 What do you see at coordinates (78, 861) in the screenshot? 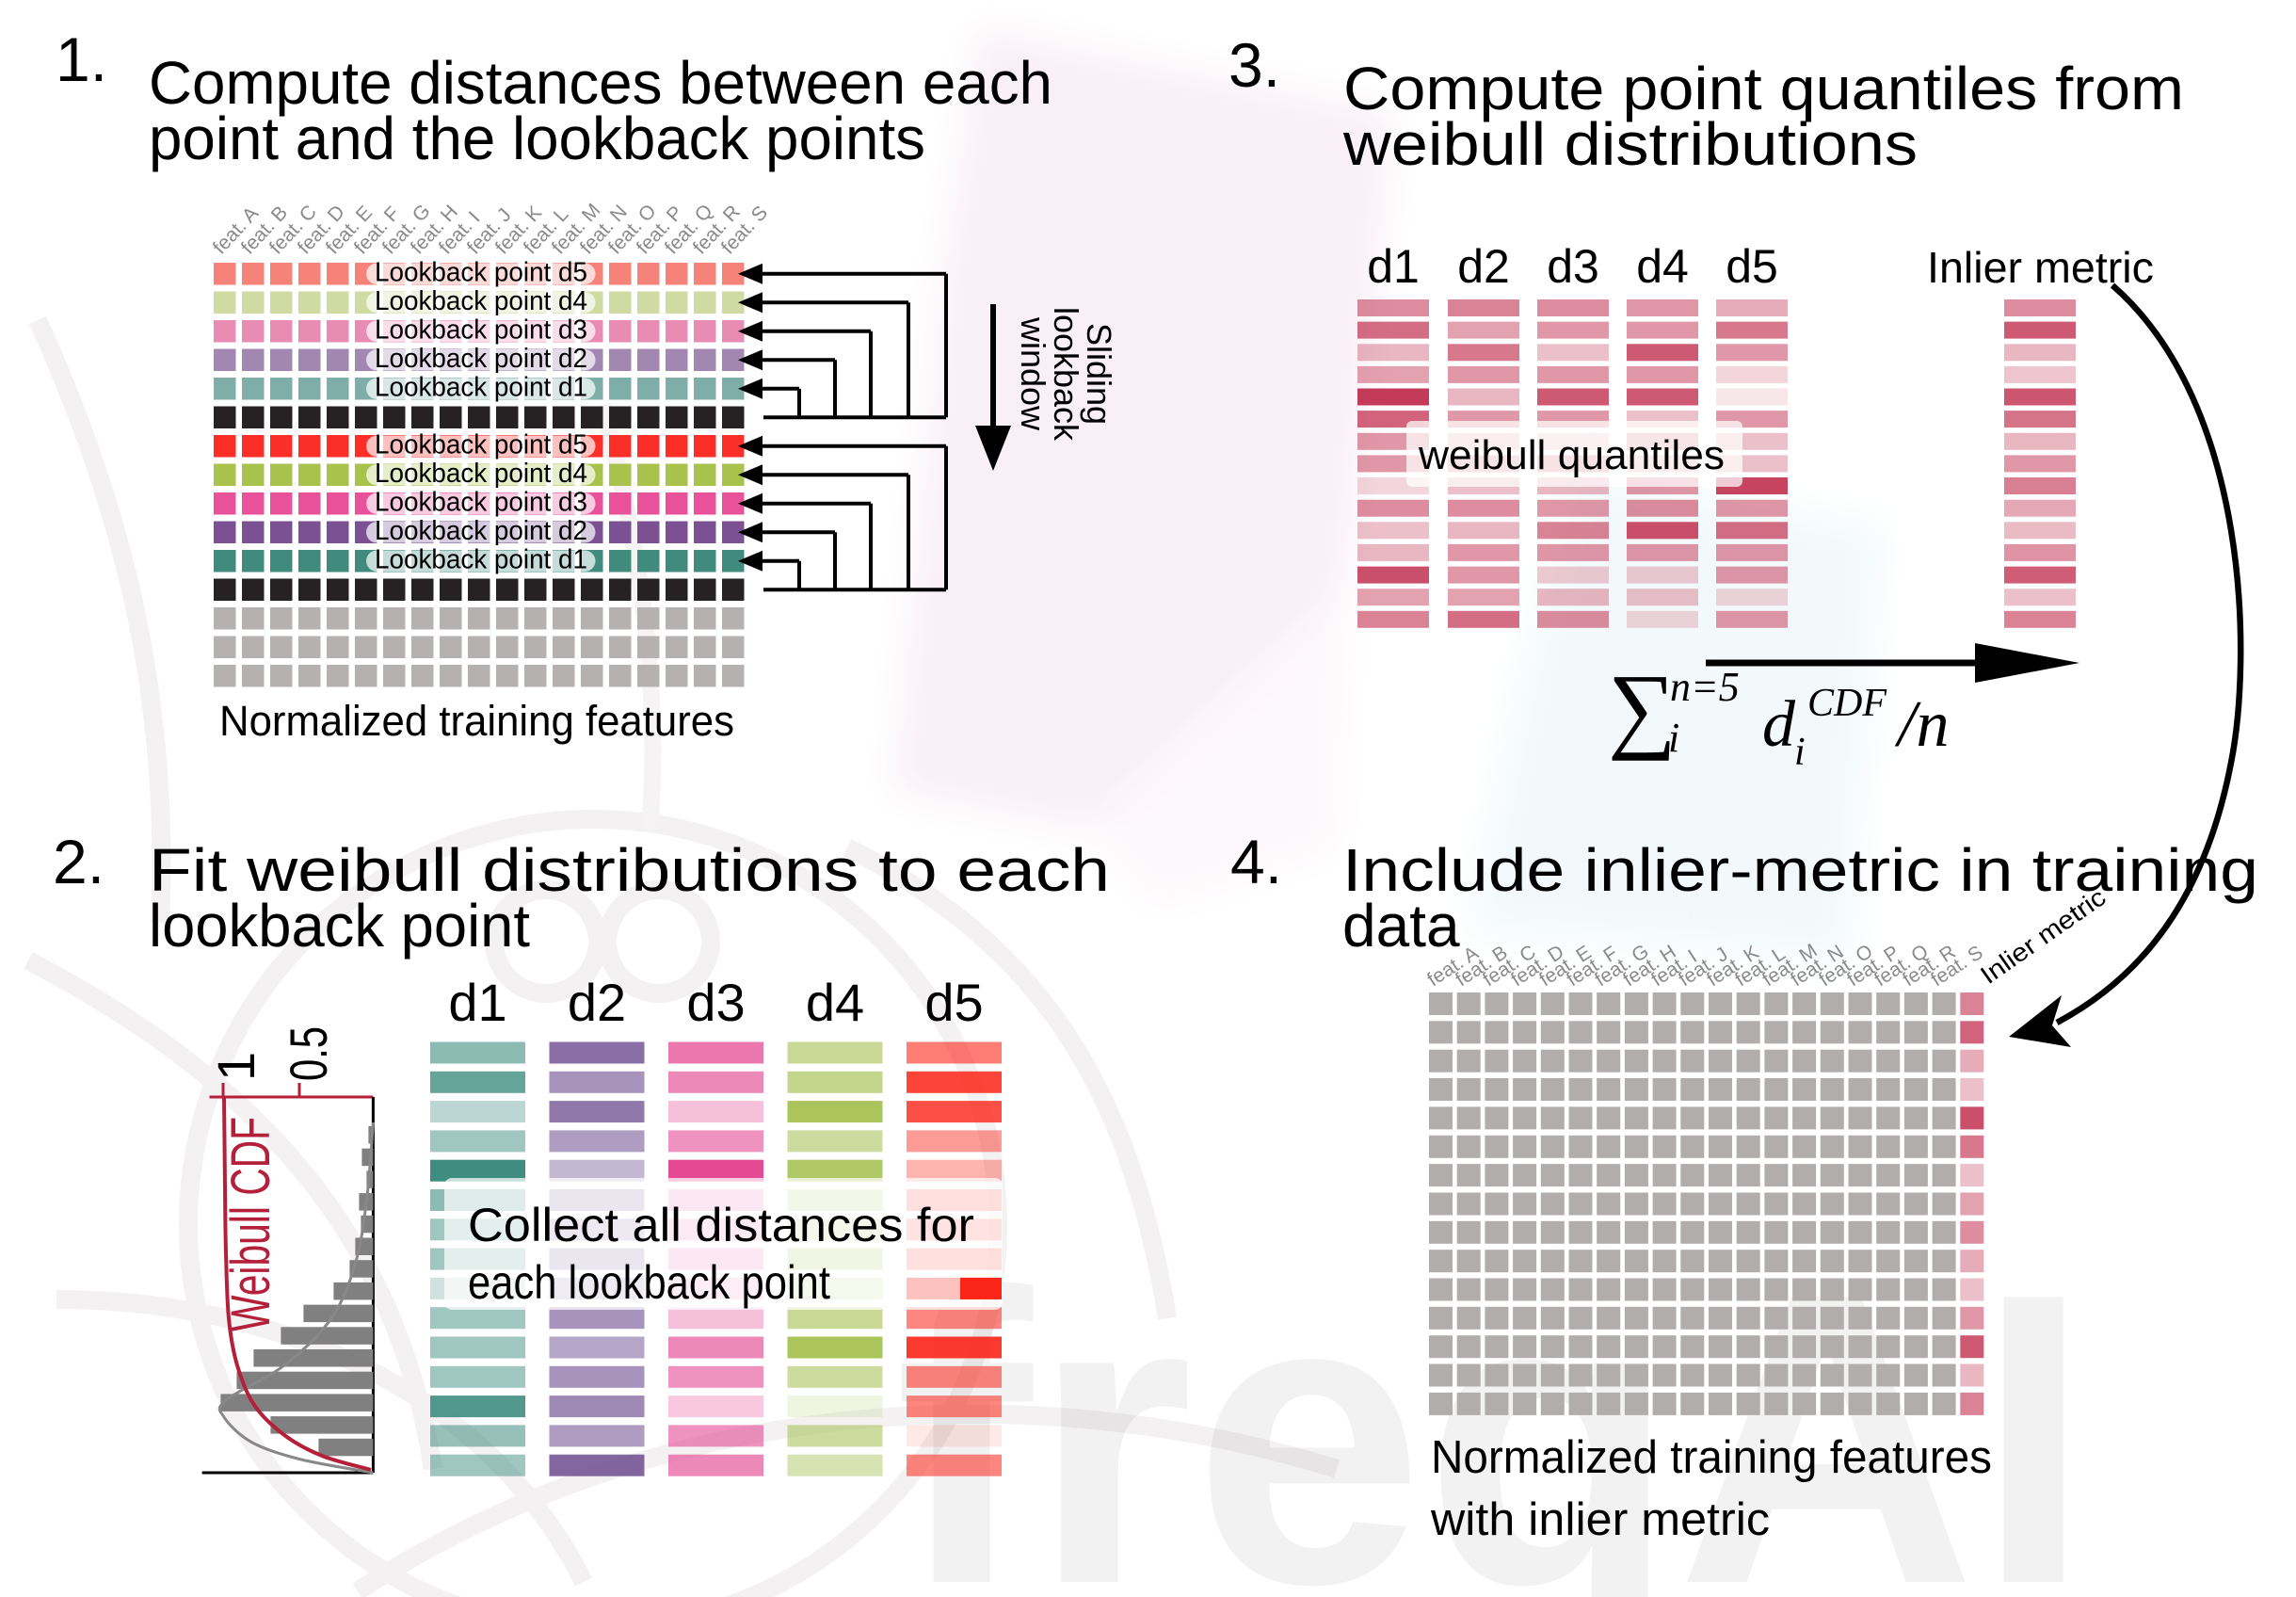
I see `svg-text: 2.` at bounding box center [78, 861].